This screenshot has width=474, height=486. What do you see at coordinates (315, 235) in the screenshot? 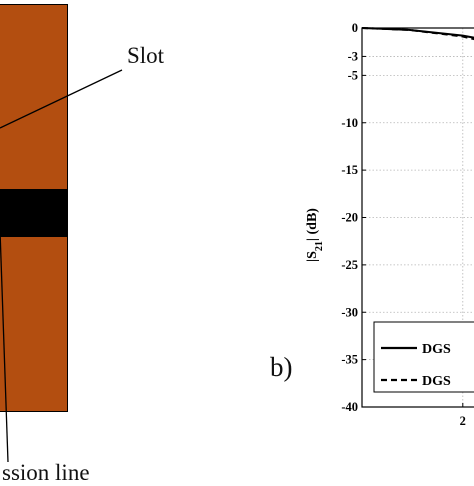
I see `y-axis-label: |S21| (dB)` at bounding box center [315, 235].